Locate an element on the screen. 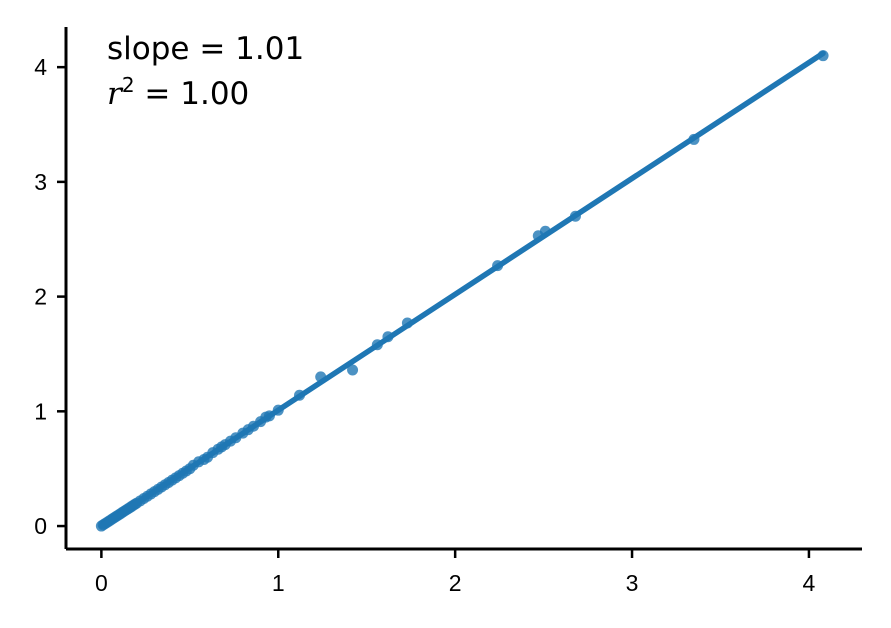 The height and width of the screenshot is (628, 891). r2-exponent: 2 is located at coordinates (128, 85).